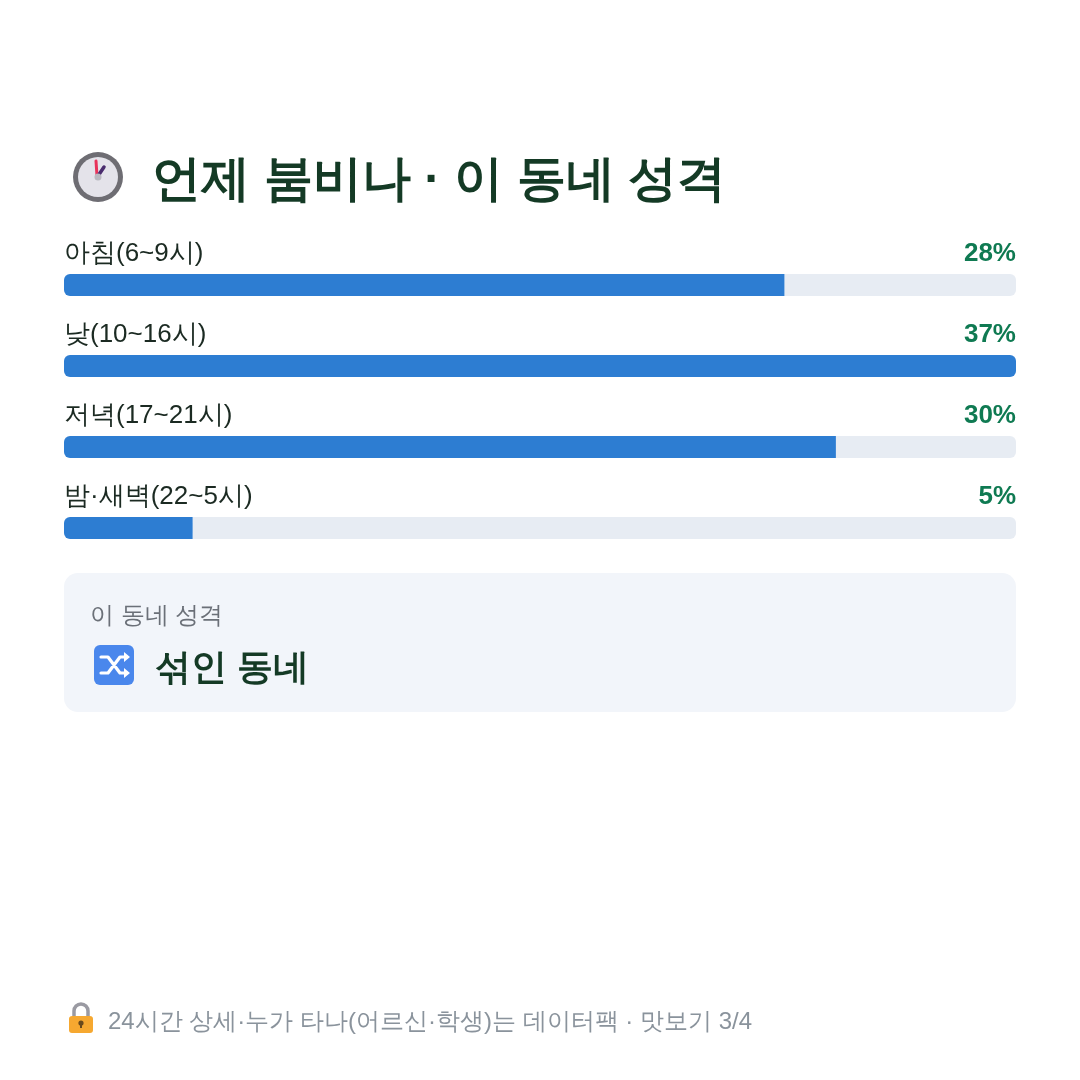 This screenshot has width=1080, height=1080. What do you see at coordinates (135, 333) in the screenshot?
I see `category: 낮(10~16시)` at bounding box center [135, 333].